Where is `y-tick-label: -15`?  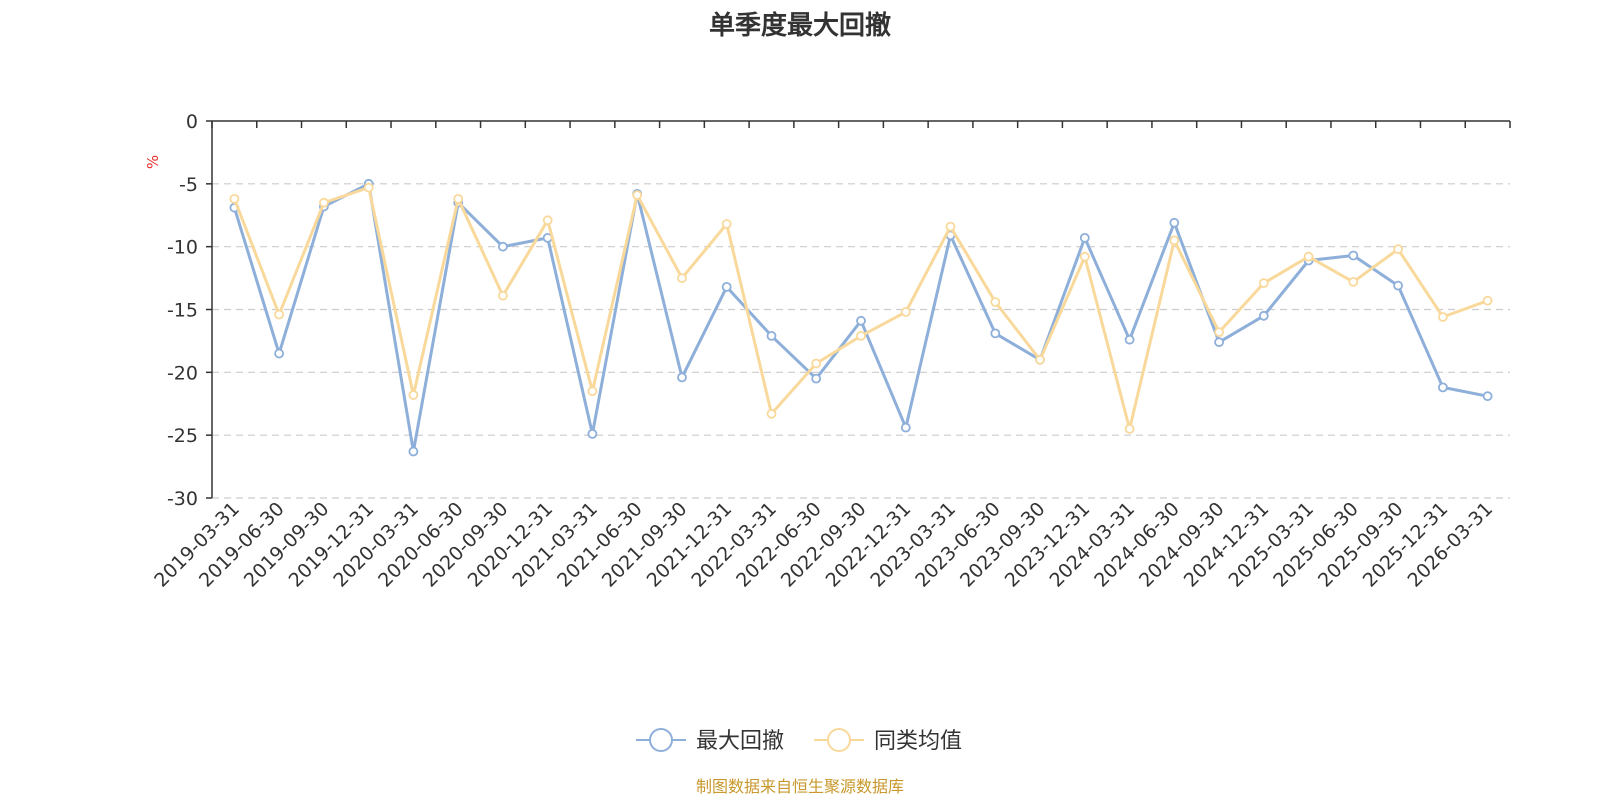 y-tick-label: -15 is located at coordinates (182, 311).